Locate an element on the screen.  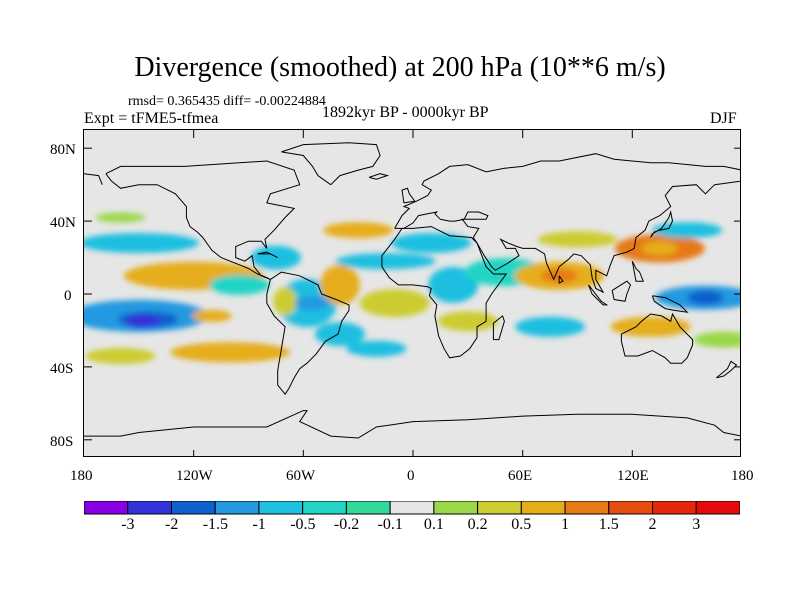
colorbar-label: 2 is located at coordinates (652, 524).